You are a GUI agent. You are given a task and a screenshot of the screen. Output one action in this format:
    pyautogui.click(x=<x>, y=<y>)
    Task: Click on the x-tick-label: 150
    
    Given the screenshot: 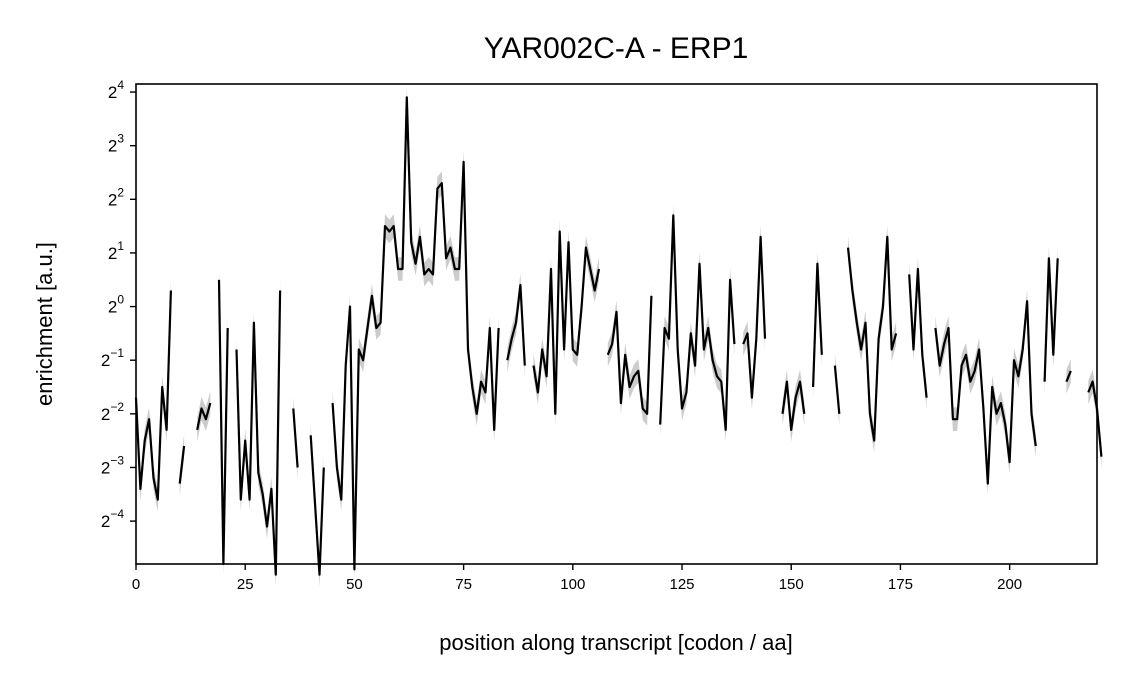 What is the action you would take?
    pyautogui.click(x=791, y=584)
    